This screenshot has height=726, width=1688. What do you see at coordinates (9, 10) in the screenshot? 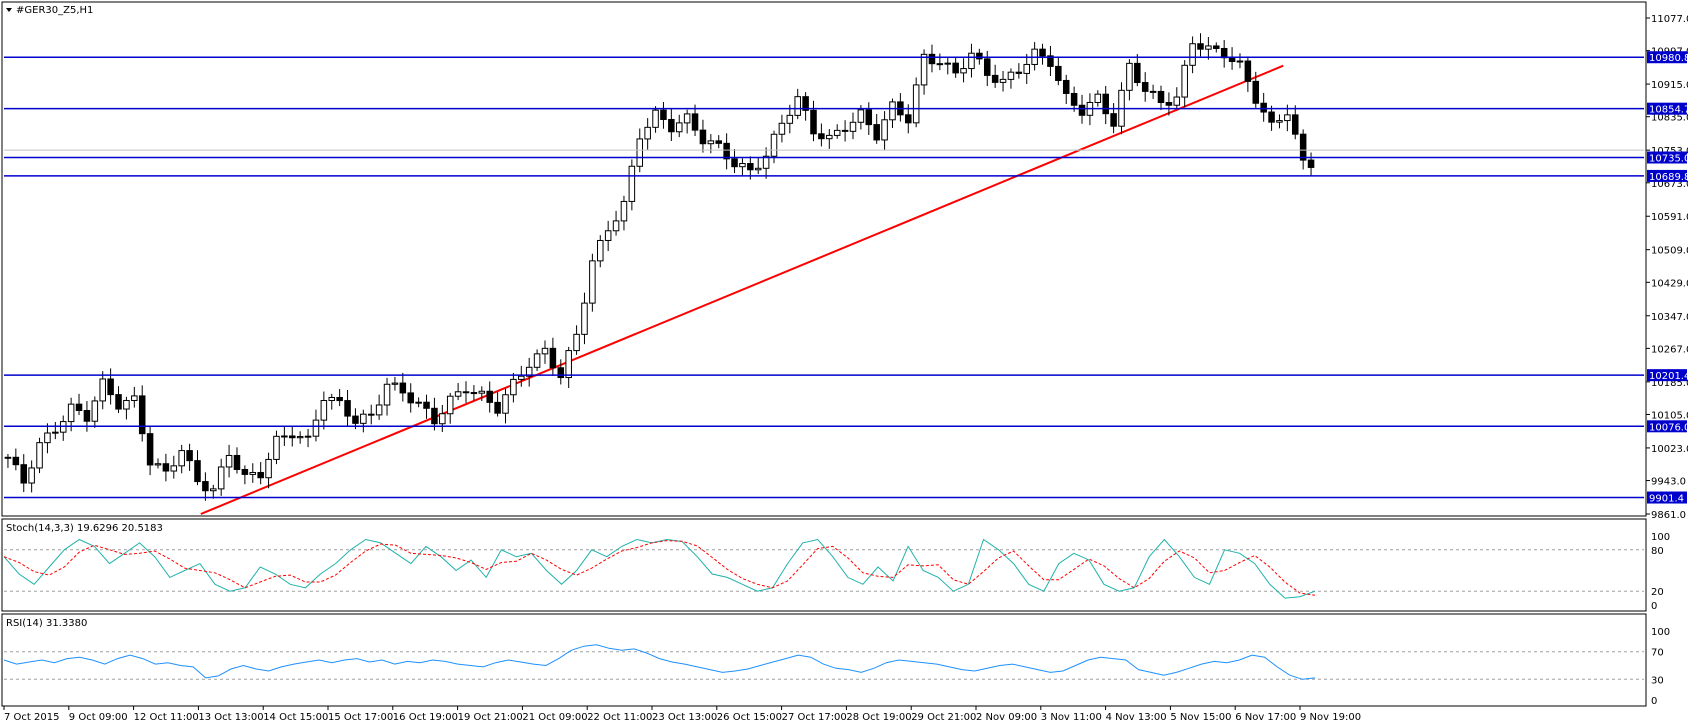
I see `triangle-down-icon` at bounding box center [9, 10].